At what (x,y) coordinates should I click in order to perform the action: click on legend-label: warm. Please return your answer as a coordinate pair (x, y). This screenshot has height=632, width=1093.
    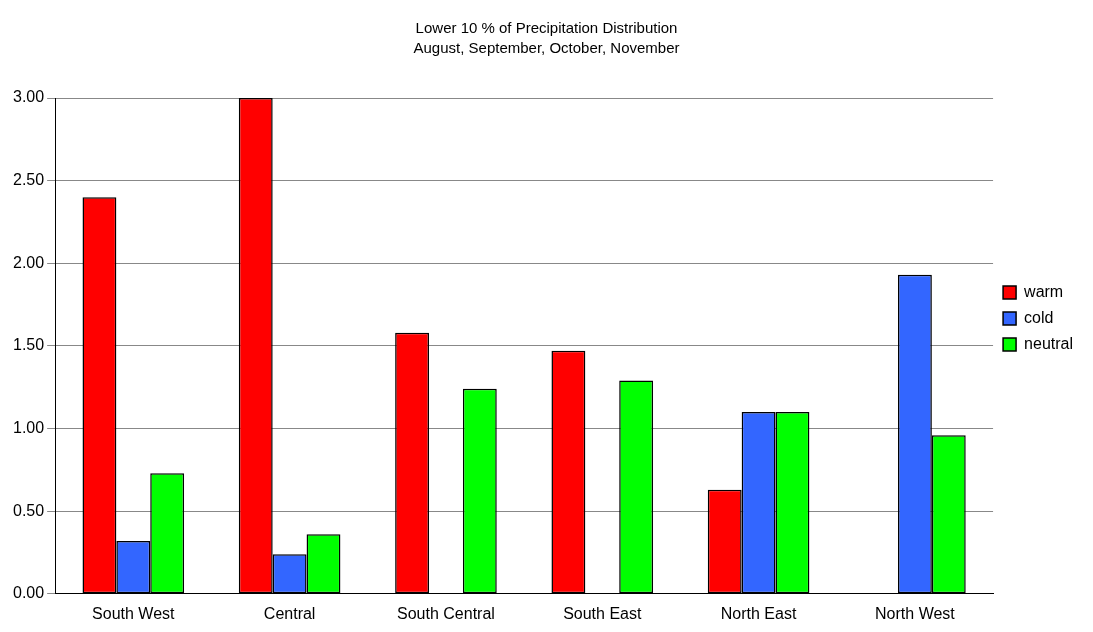
    Looking at the image, I should click on (1043, 291).